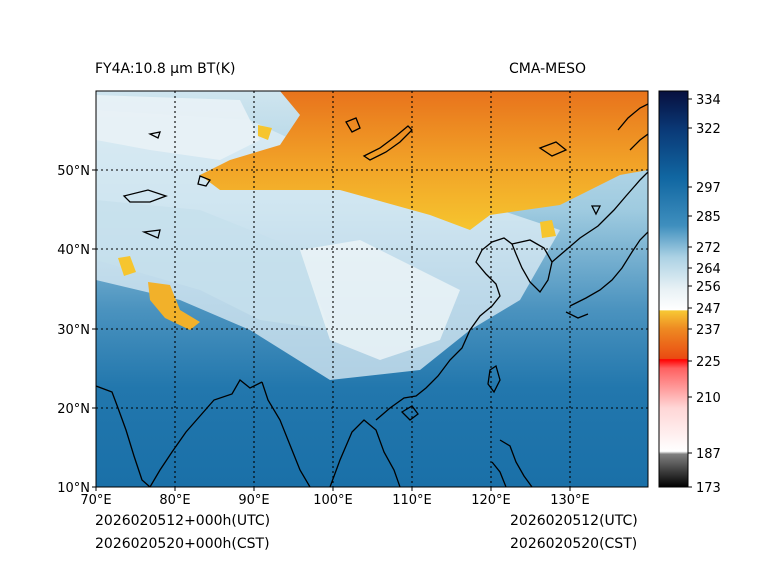  Describe the element at coordinates (183, 521) in the screenshot. I see `forecast-time-utc: 2026020512+000h(UTC)` at that location.